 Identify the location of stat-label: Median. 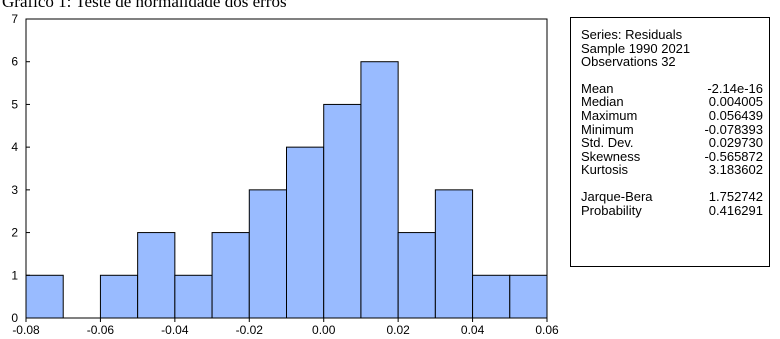
(602, 102).